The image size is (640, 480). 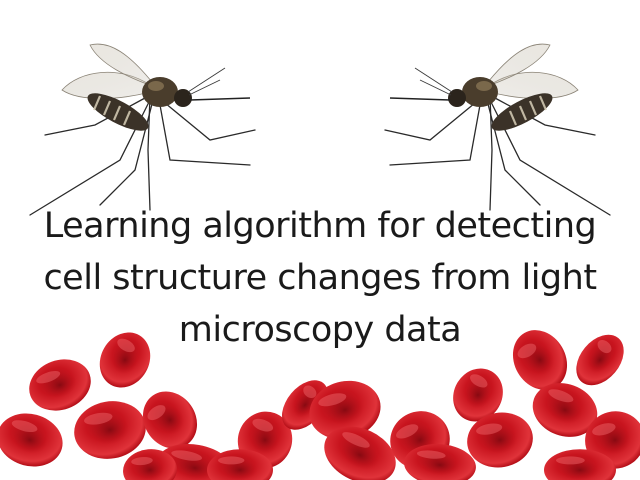 I want to click on mosquito-left-image, so click(x=142, y=129).